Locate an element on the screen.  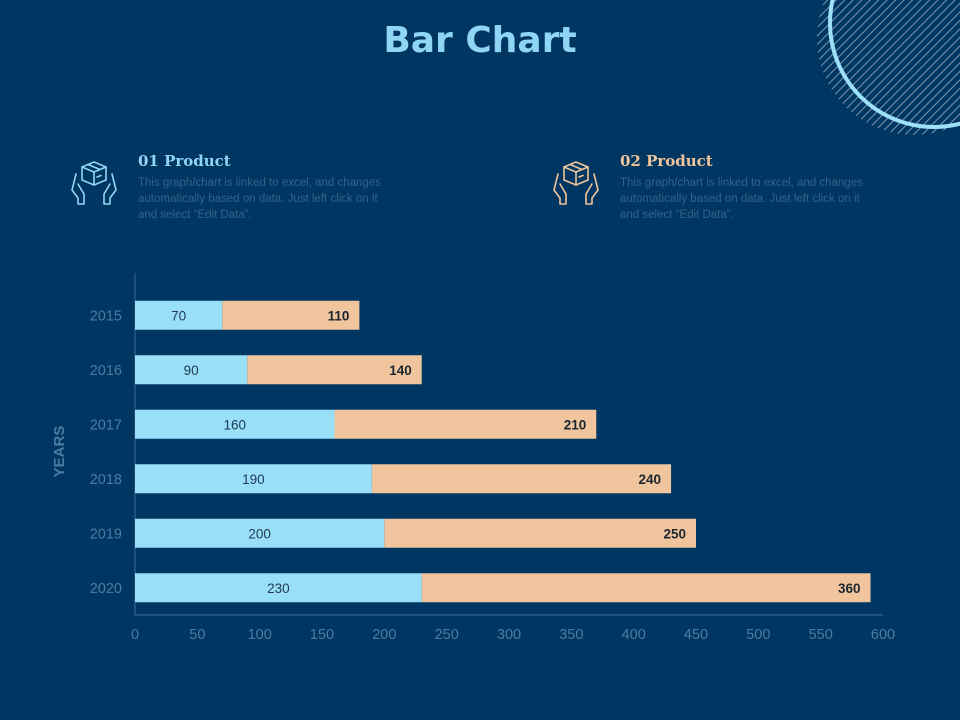
data-label-series-1: 190 is located at coordinates (253, 479).